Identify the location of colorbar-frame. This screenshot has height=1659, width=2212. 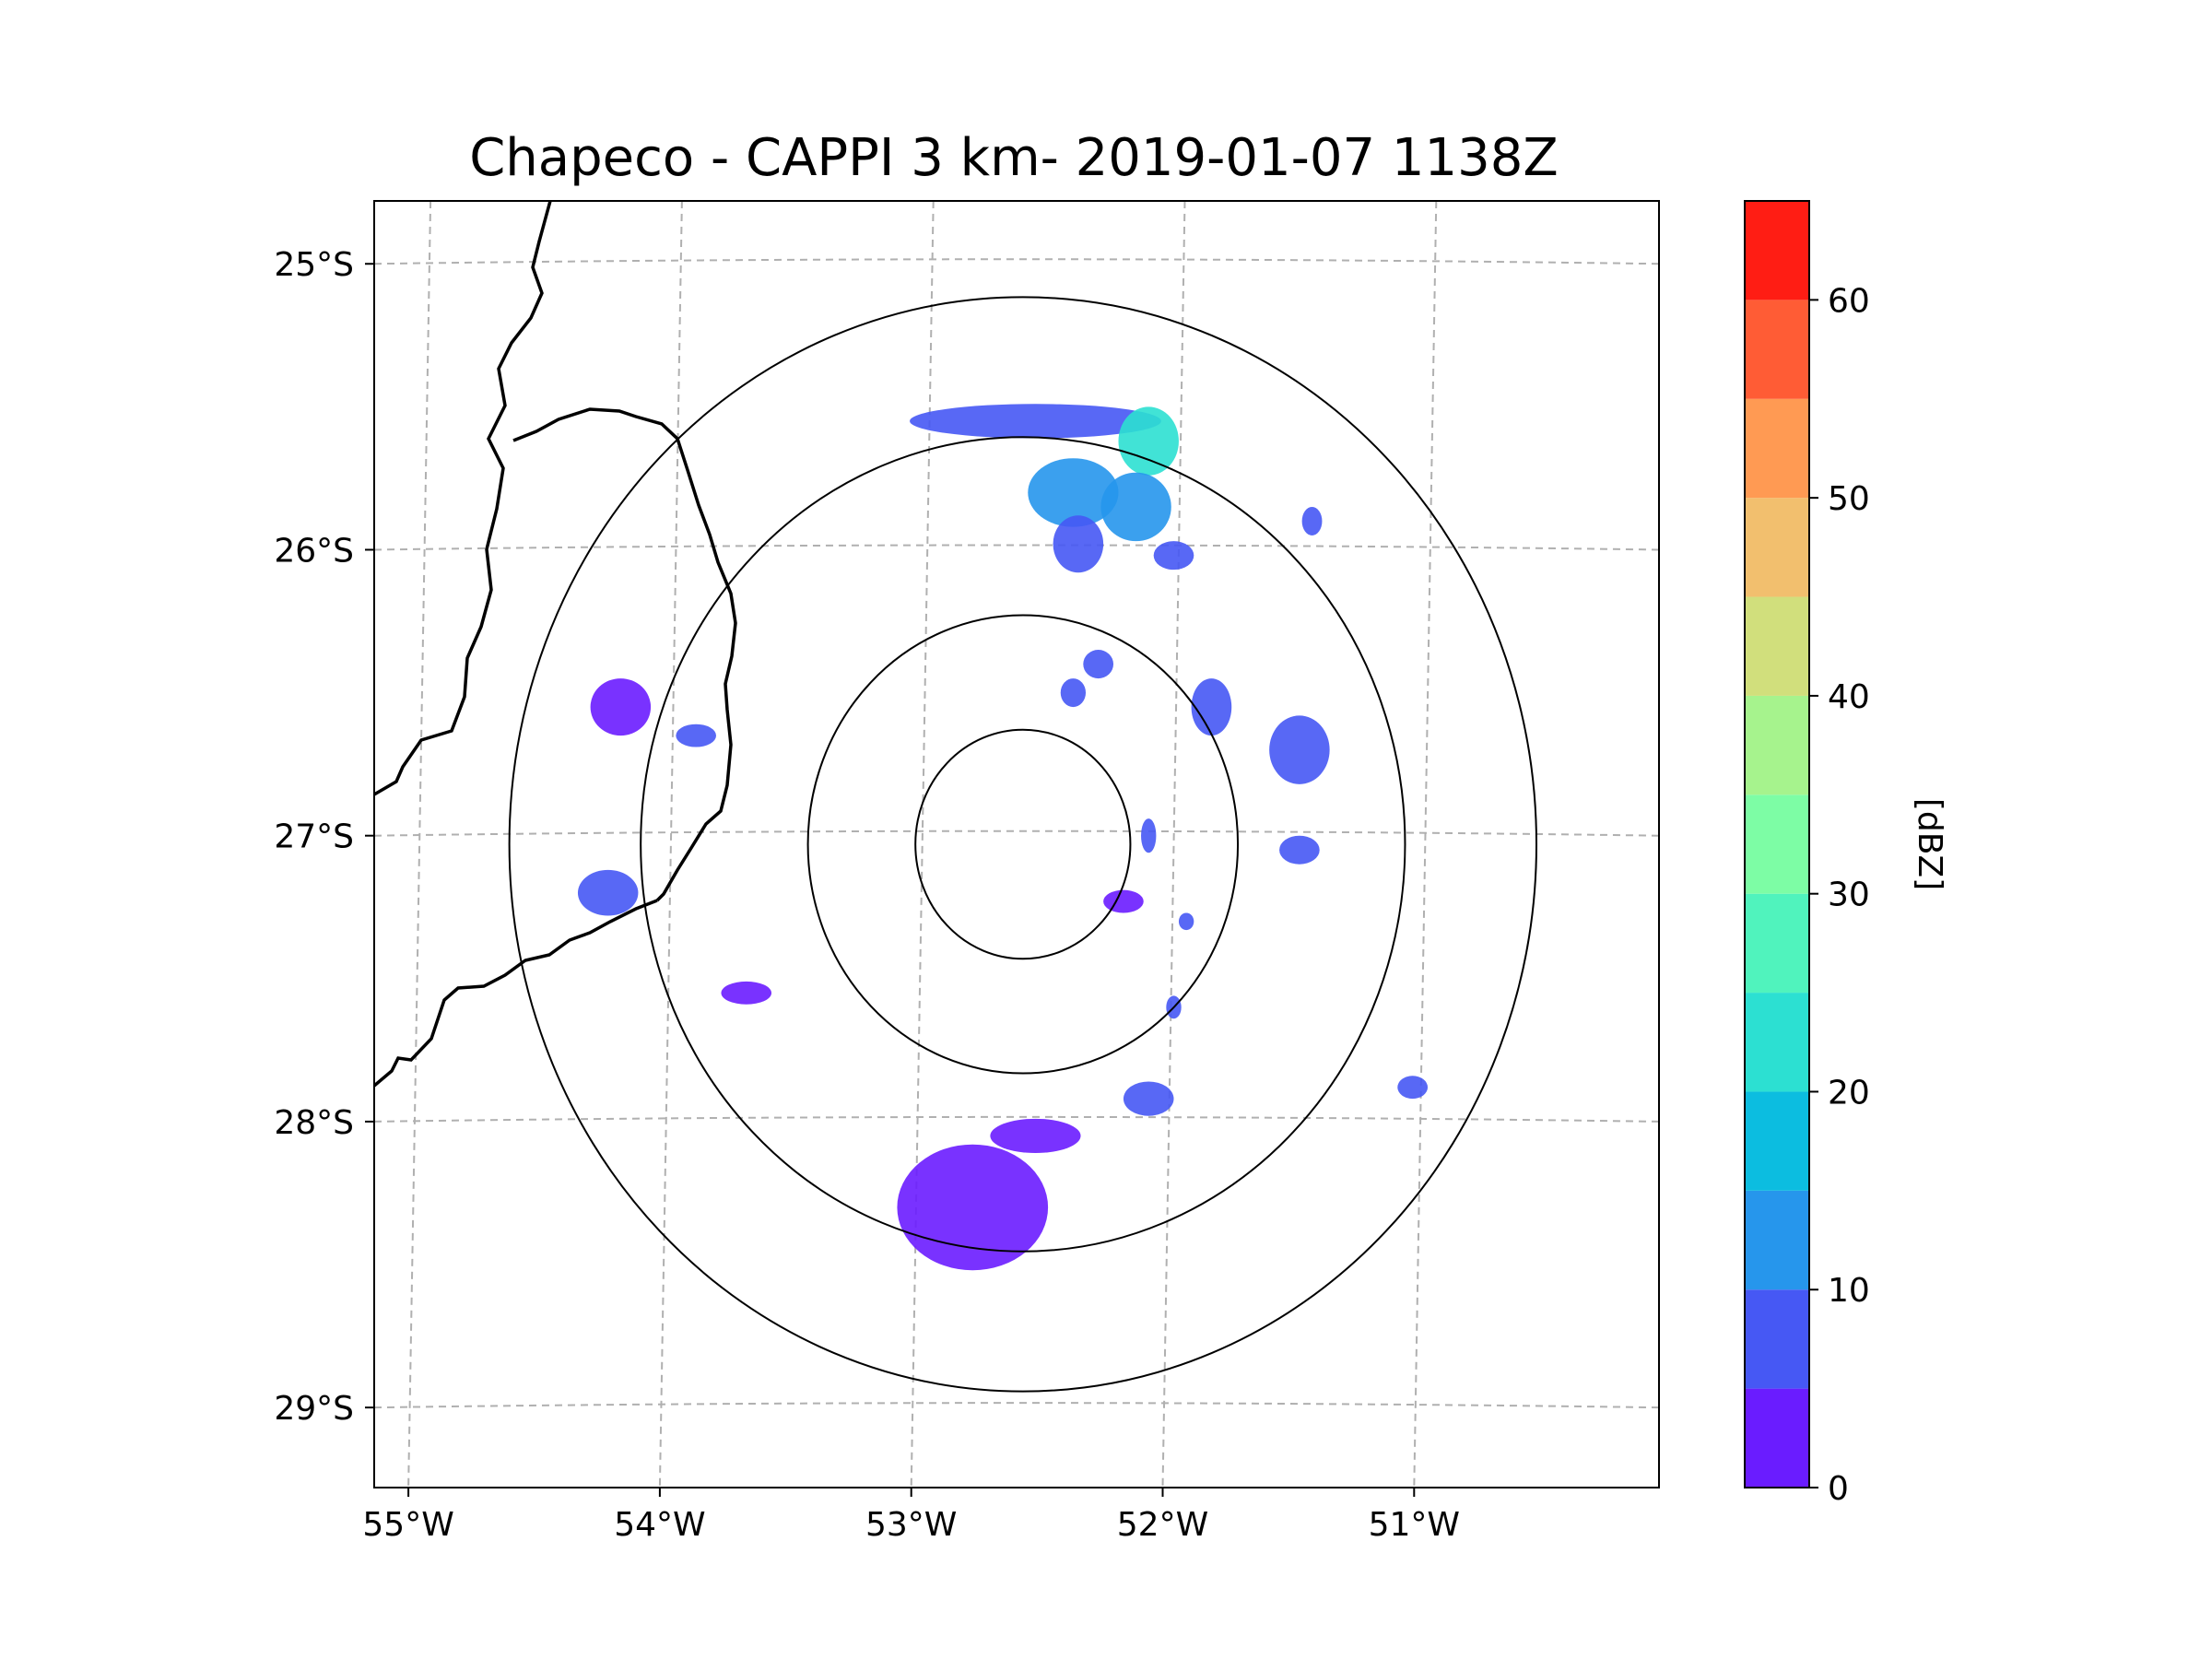
(1777, 844).